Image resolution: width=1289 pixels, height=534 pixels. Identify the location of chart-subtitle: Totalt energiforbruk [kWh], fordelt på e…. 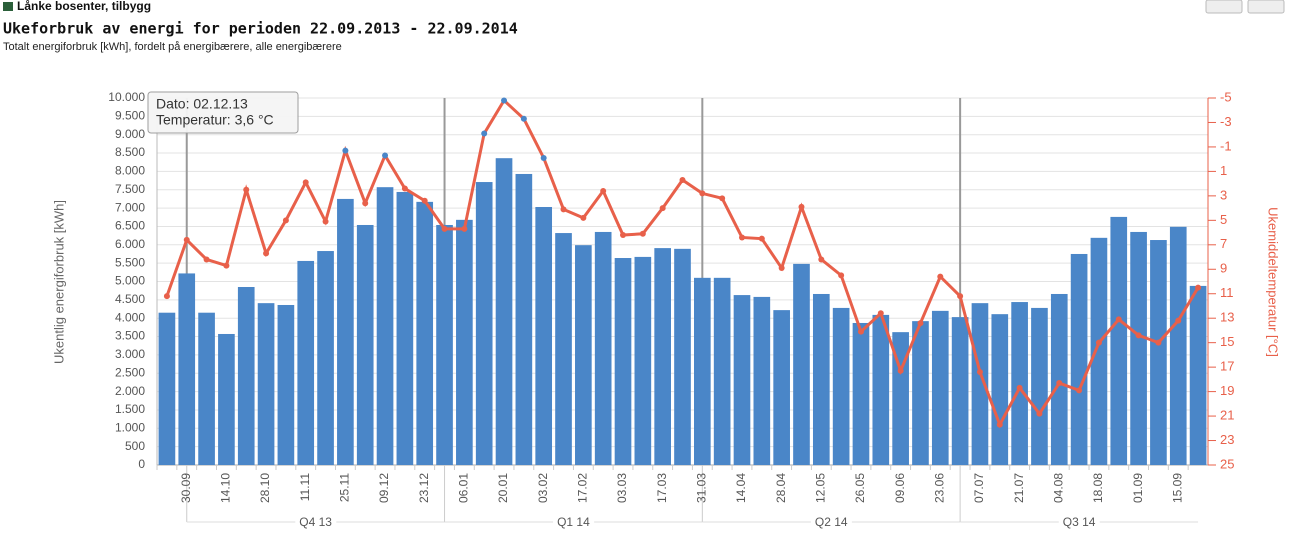
(172, 47).